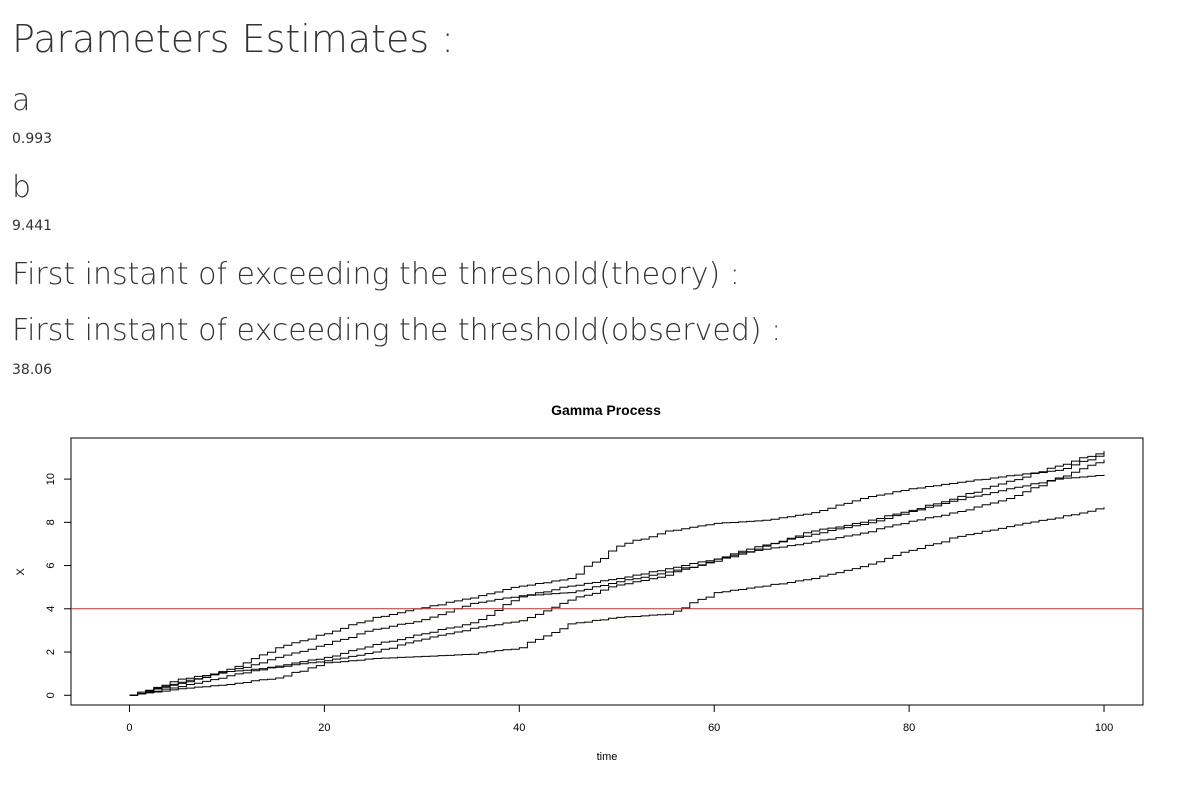 The image size is (1179, 787). I want to click on y-tick-label: 10, so click(51, 479).